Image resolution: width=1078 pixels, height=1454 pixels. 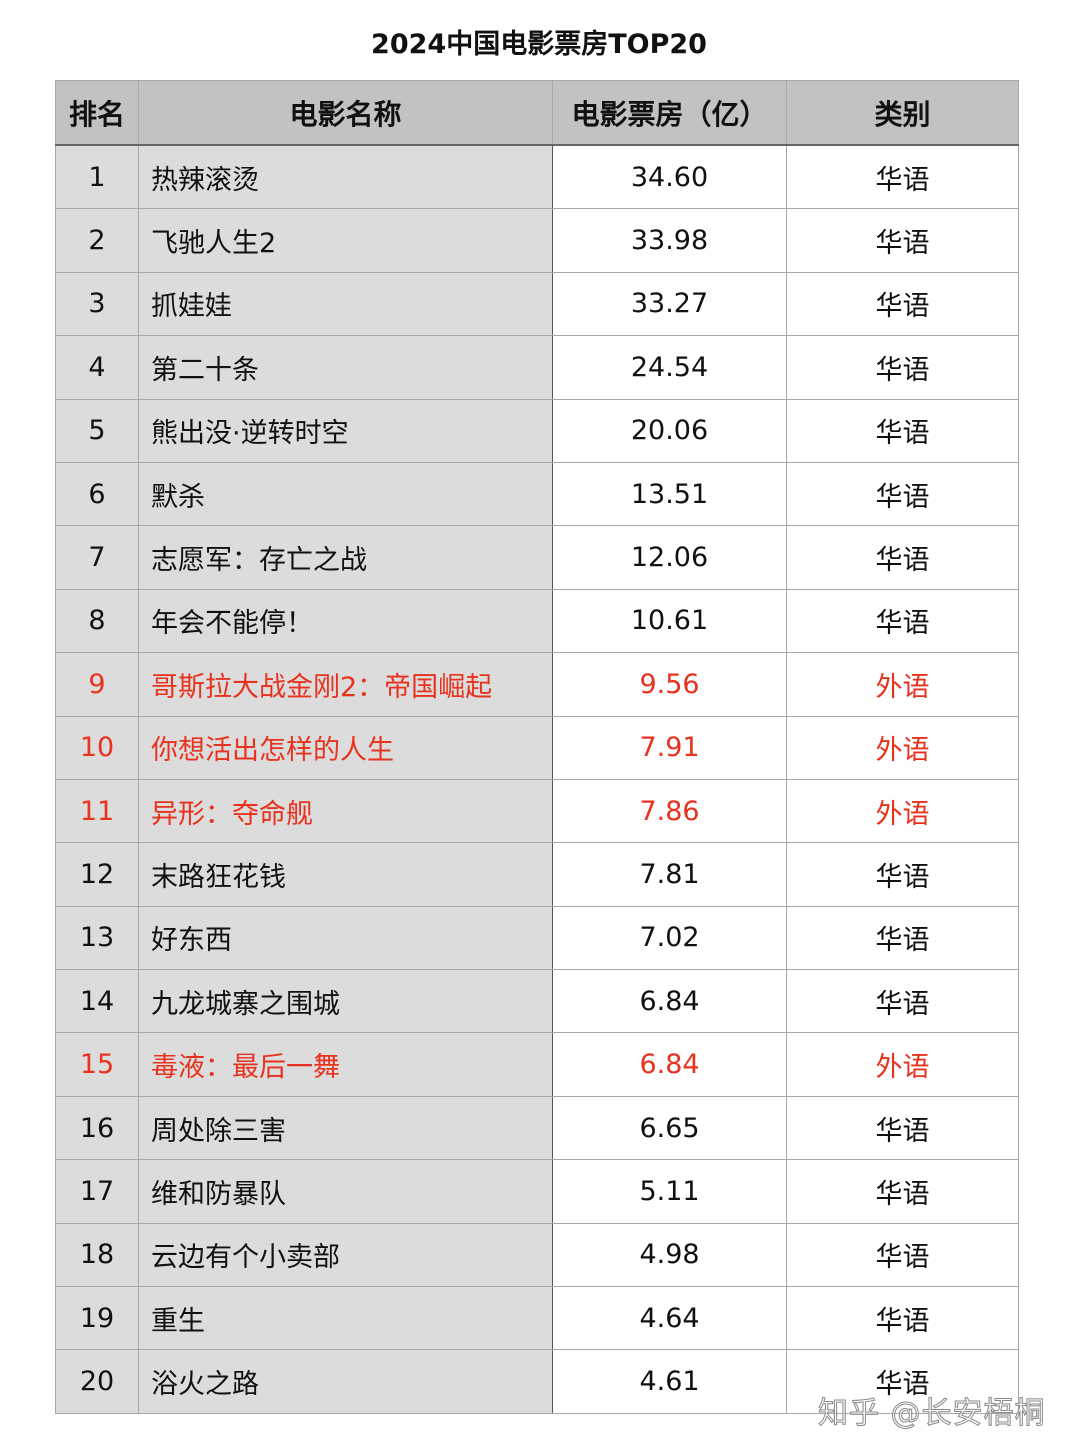 What do you see at coordinates (345, 304) in the screenshot?
I see `cell-name: 抓娃娃` at bounding box center [345, 304].